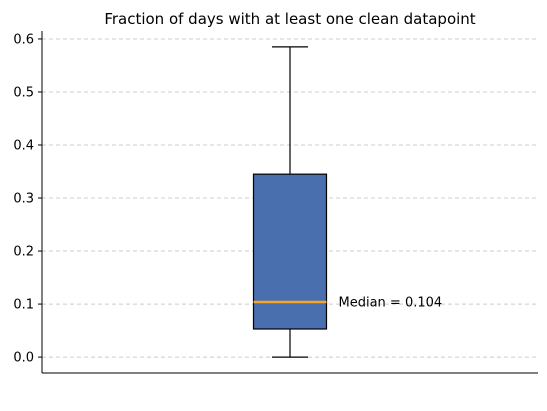  I want to click on y-ticks: 0.0 0.1 0.2 0.3 0.4 0.5 0.6, so click(27, 199).